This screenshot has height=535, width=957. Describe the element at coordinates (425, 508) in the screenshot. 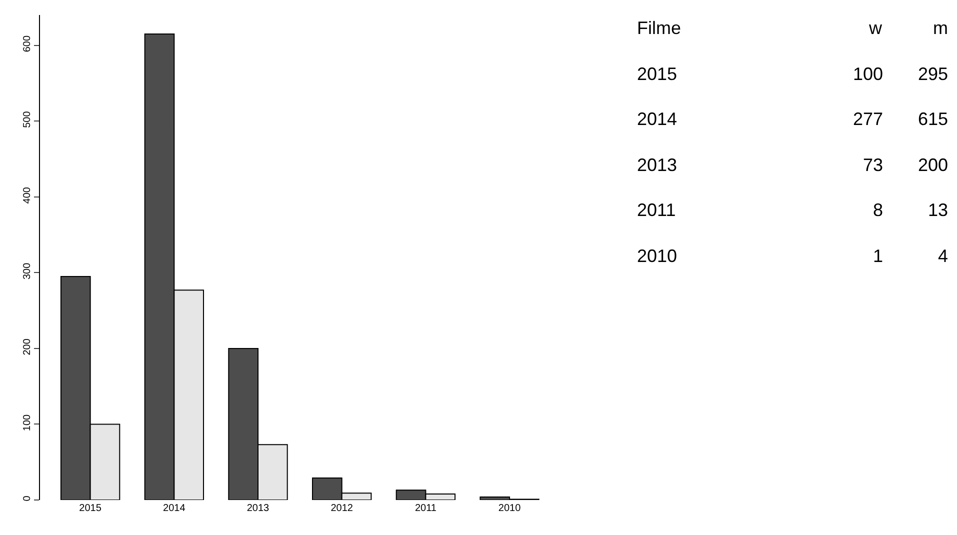

I see `x-tick-label: 2011` at that location.